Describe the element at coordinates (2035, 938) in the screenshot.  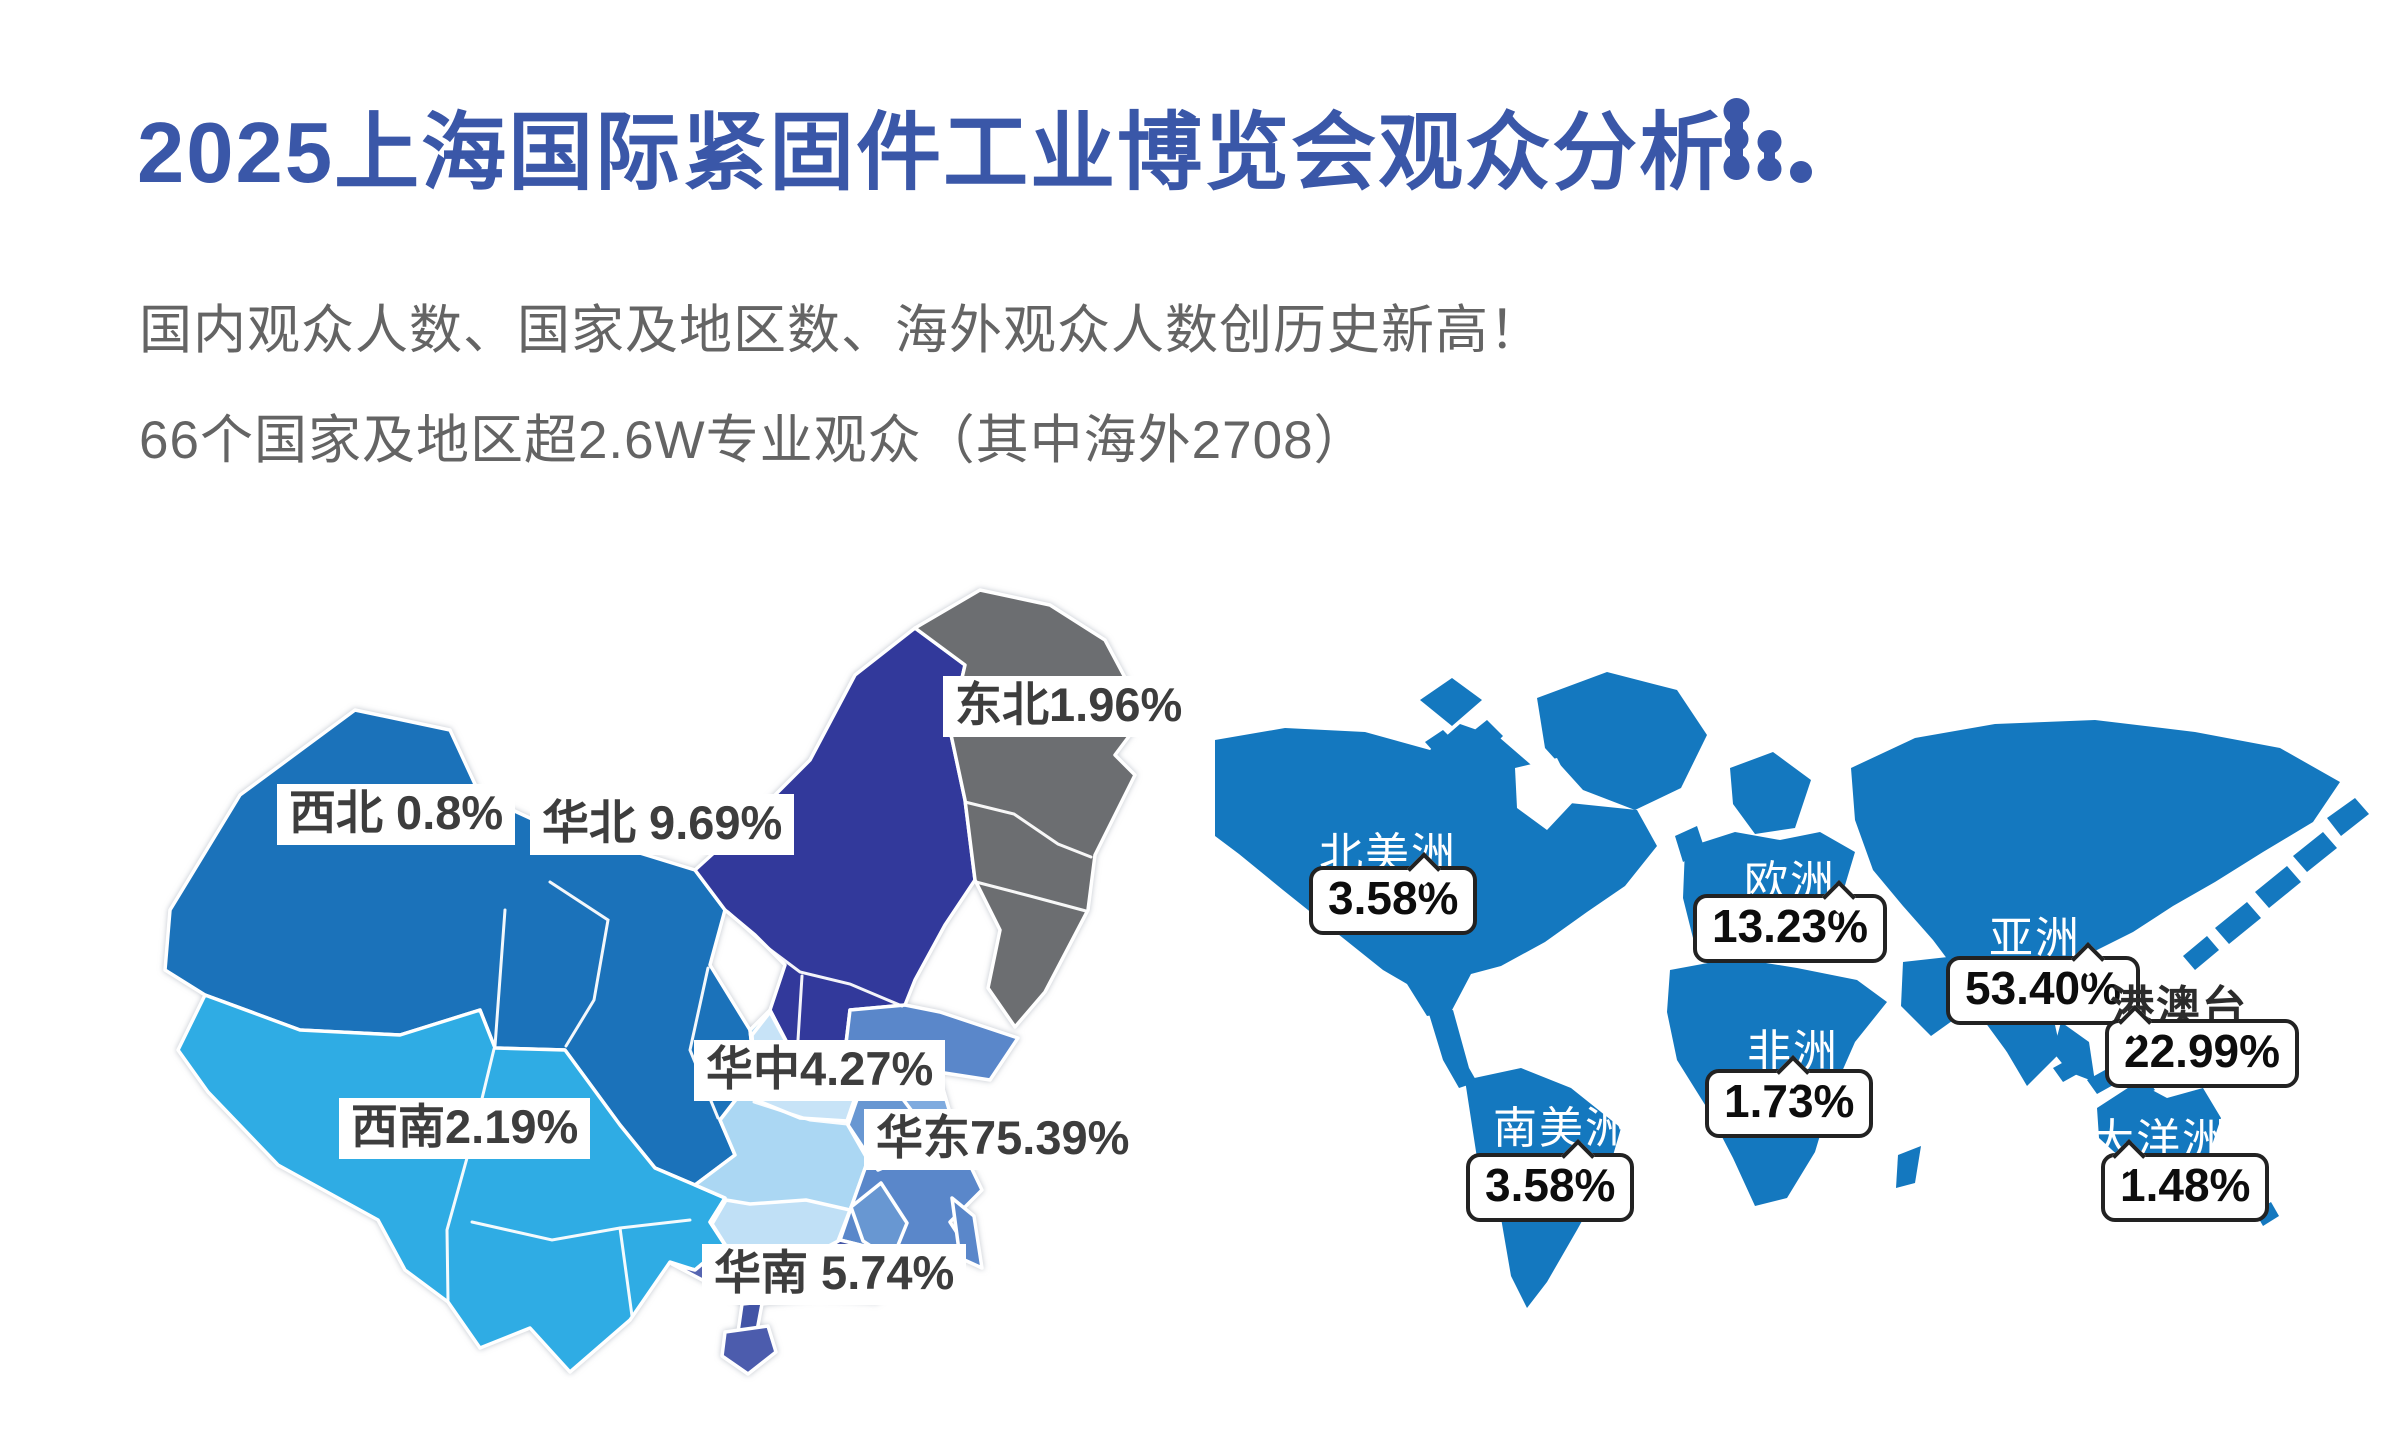
I see `world-label-asia: 亚洲` at that location.